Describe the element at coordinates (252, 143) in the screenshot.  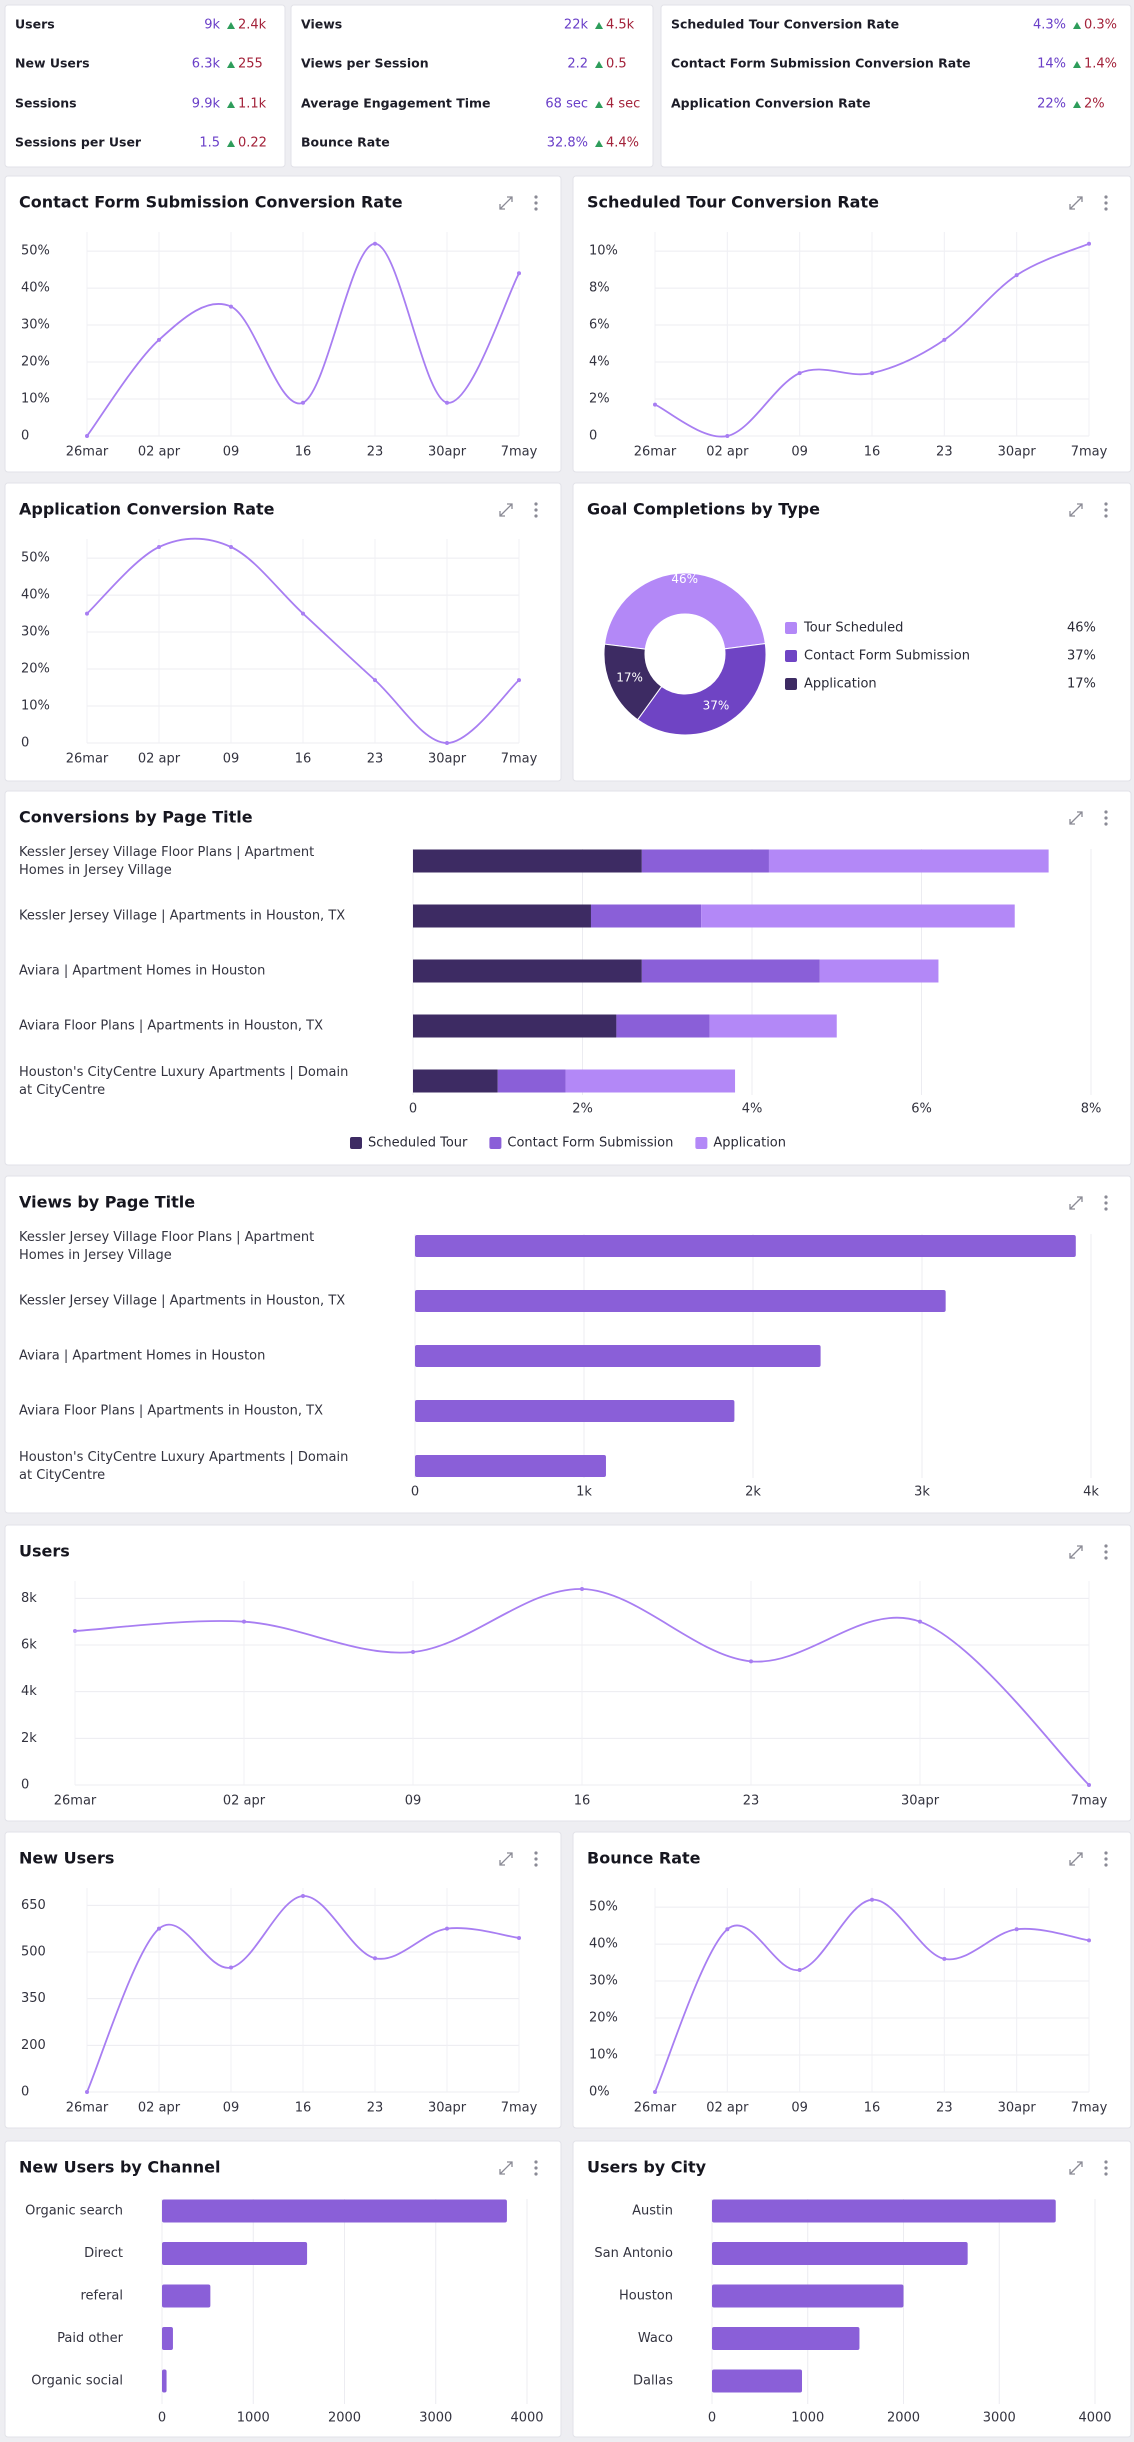
I see `kpi-delta: 0.22` at that location.